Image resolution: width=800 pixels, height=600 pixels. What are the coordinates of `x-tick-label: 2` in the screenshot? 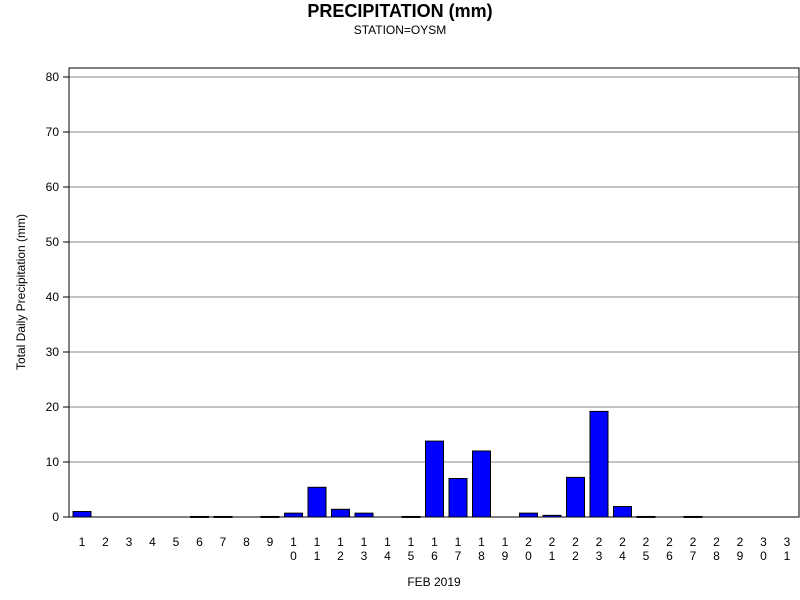 It's located at (105, 542).